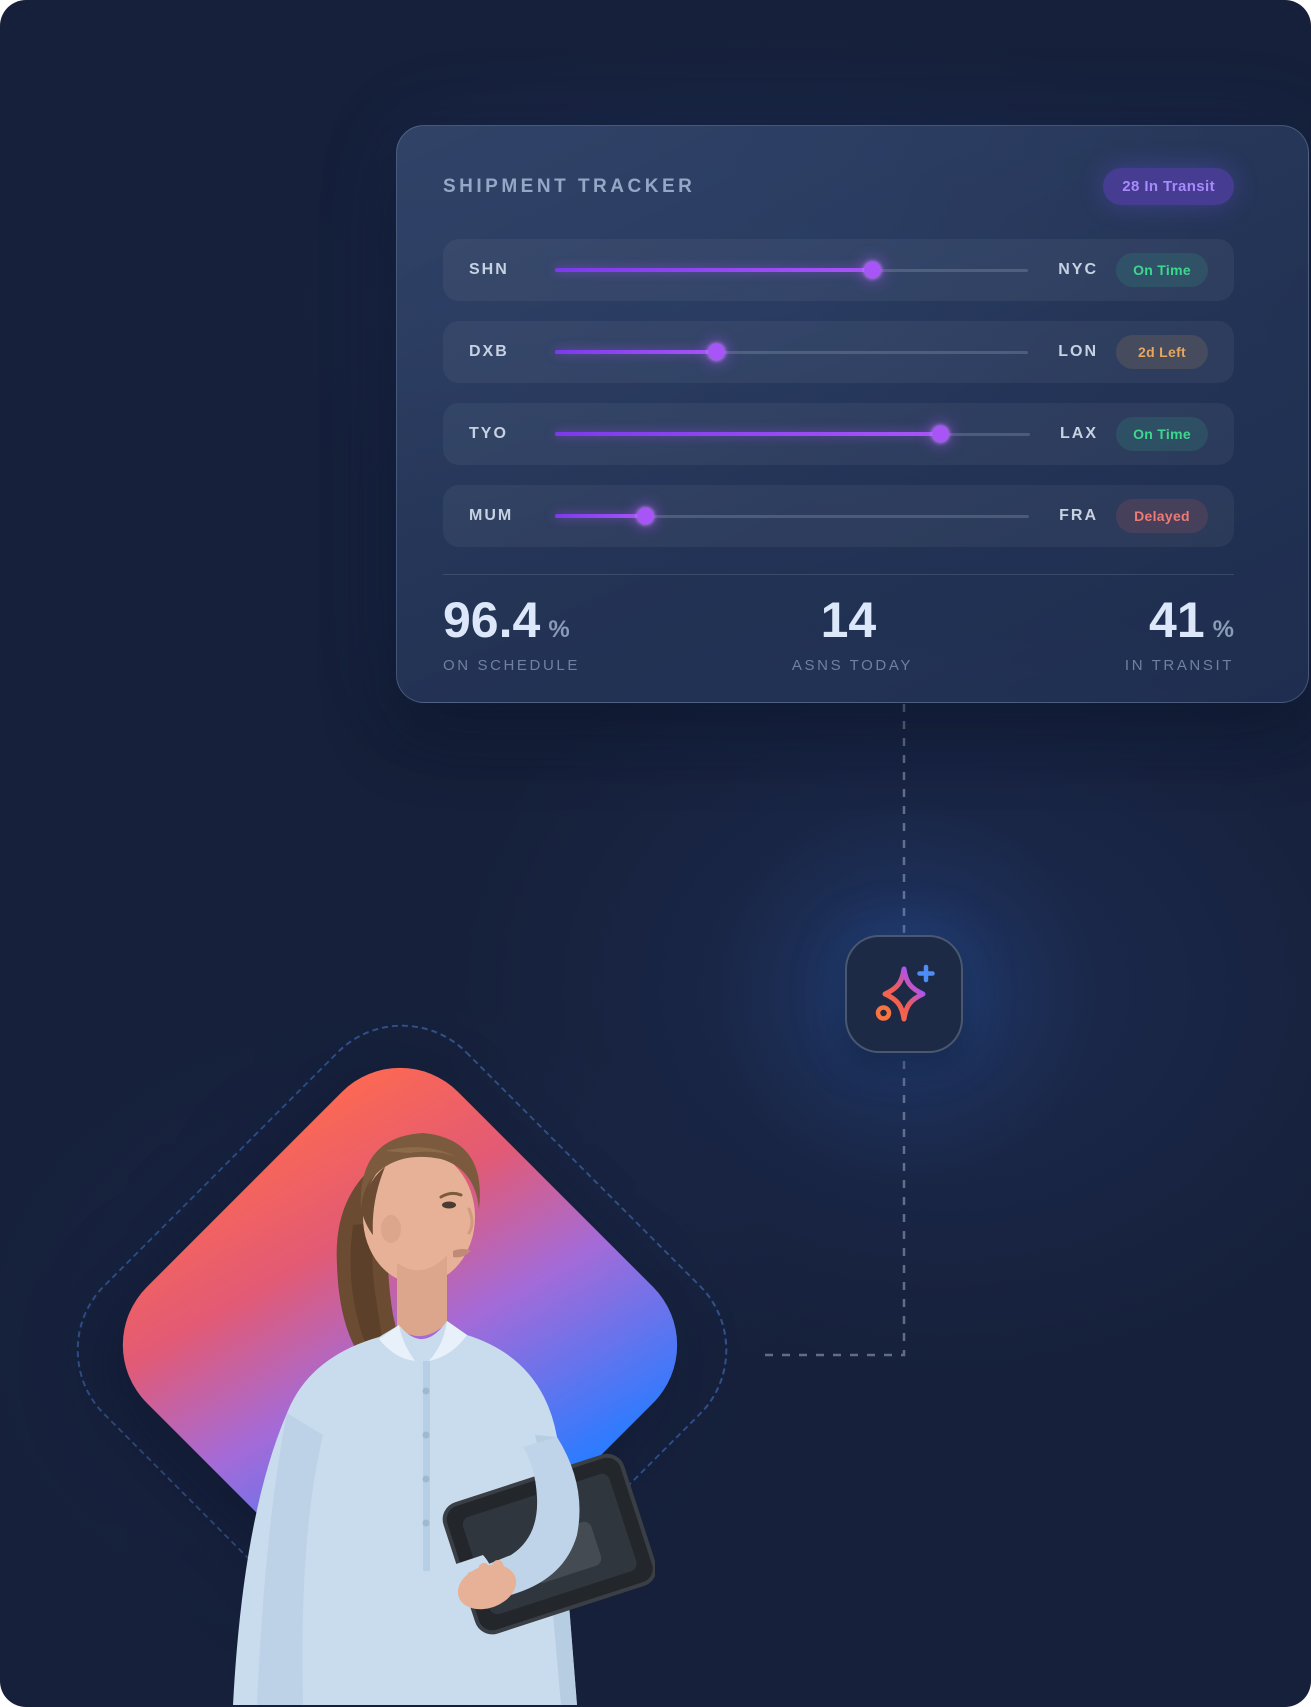 The width and height of the screenshot is (1311, 1707). Describe the element at coordinates (489, 351) in the screenshot. I see `origin-label: DXB` at that location.